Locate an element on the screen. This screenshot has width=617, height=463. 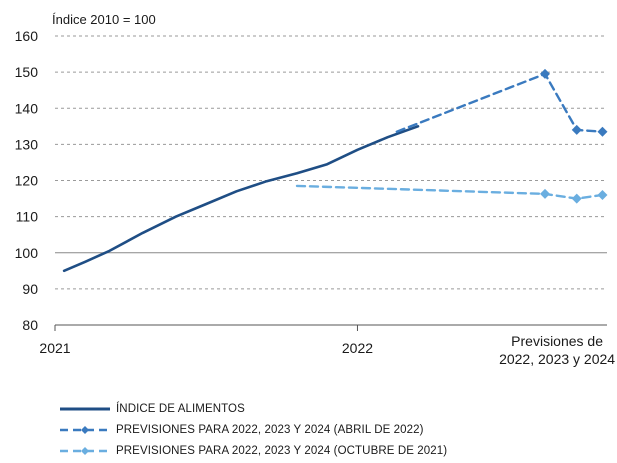
y-tick-label: 110 is located at coordinates (27, 217).